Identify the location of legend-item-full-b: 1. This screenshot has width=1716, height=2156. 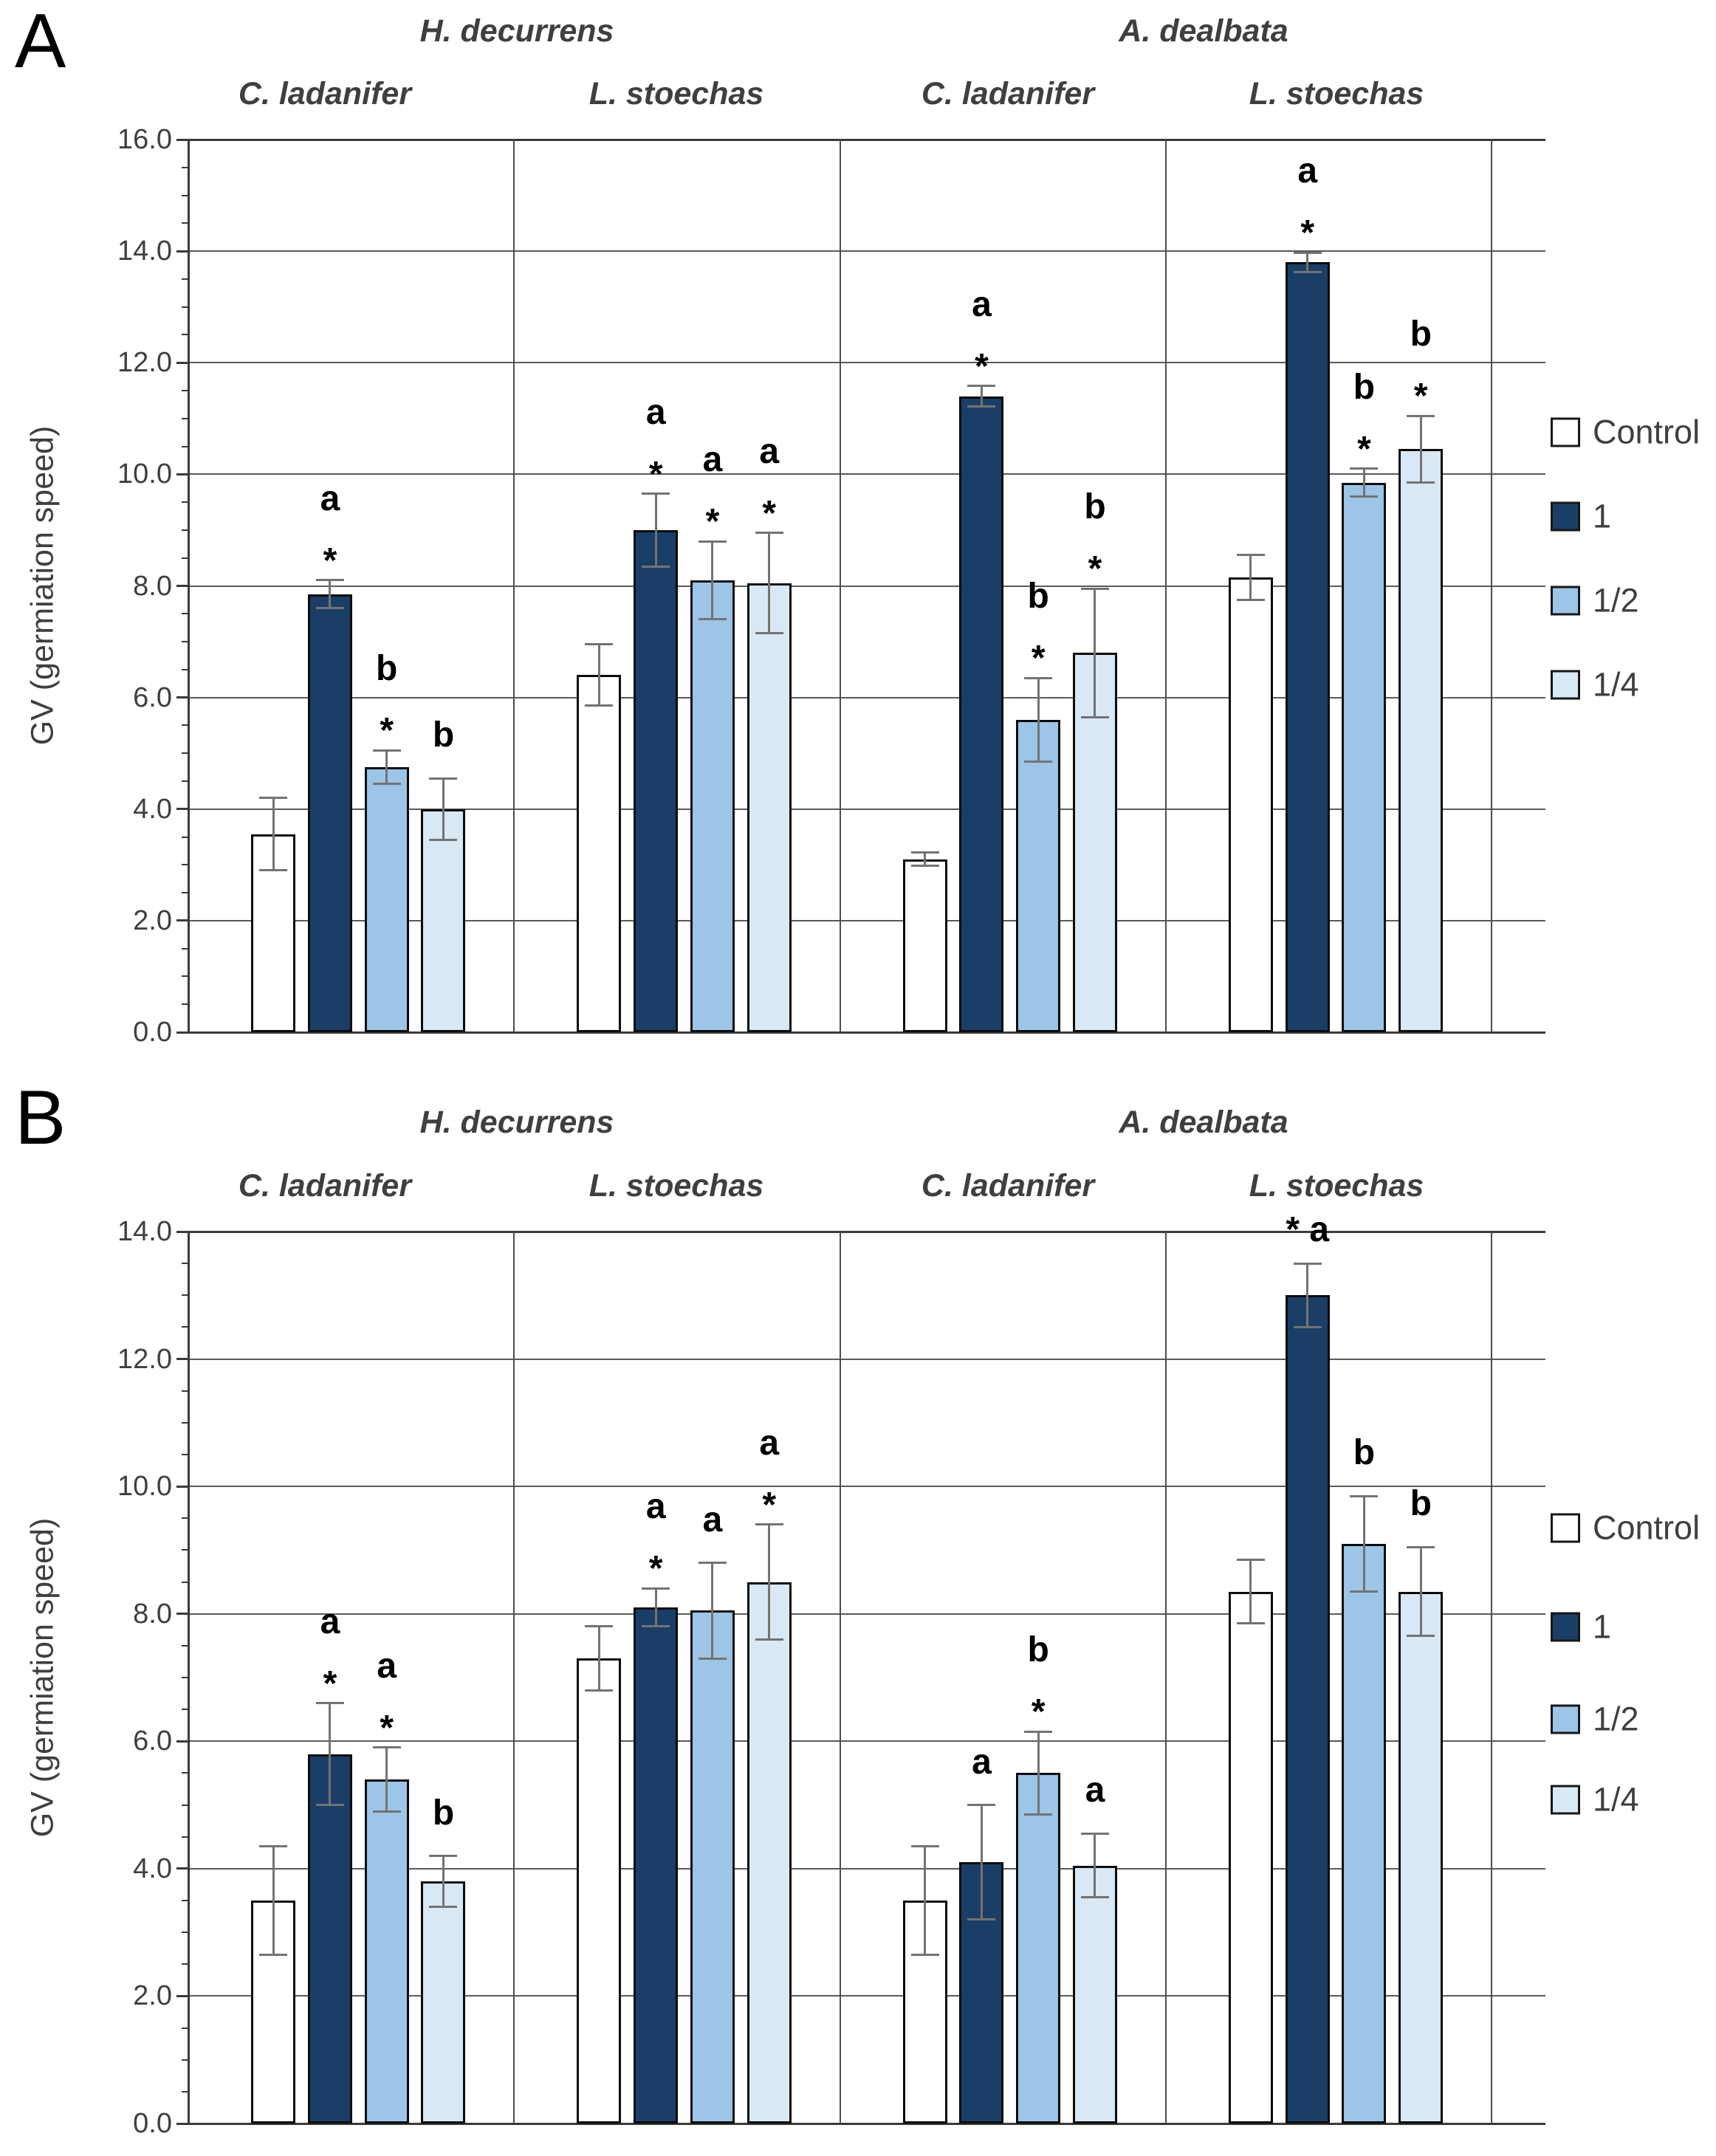
(1581, 1627).